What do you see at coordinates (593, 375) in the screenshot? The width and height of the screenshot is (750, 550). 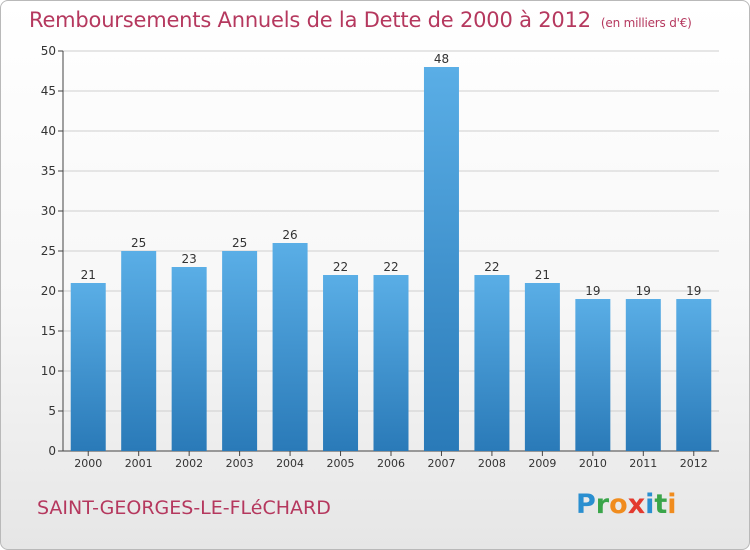 I see `bar-2010` at bounding box center [593, 375].